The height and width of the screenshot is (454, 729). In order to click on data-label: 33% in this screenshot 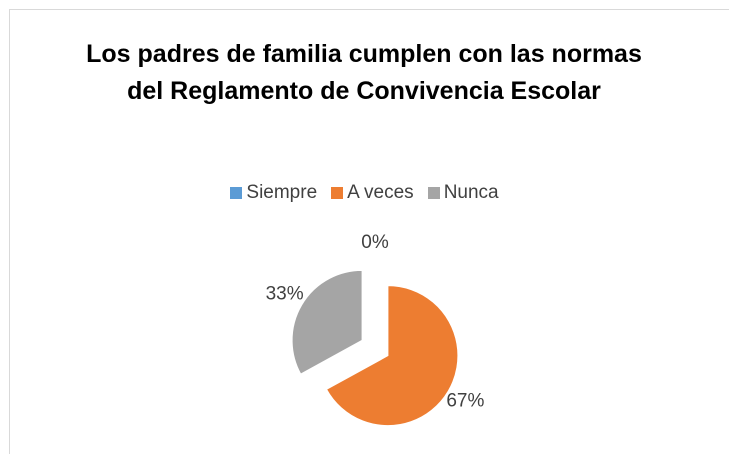, I will do `click(285, 294)`.